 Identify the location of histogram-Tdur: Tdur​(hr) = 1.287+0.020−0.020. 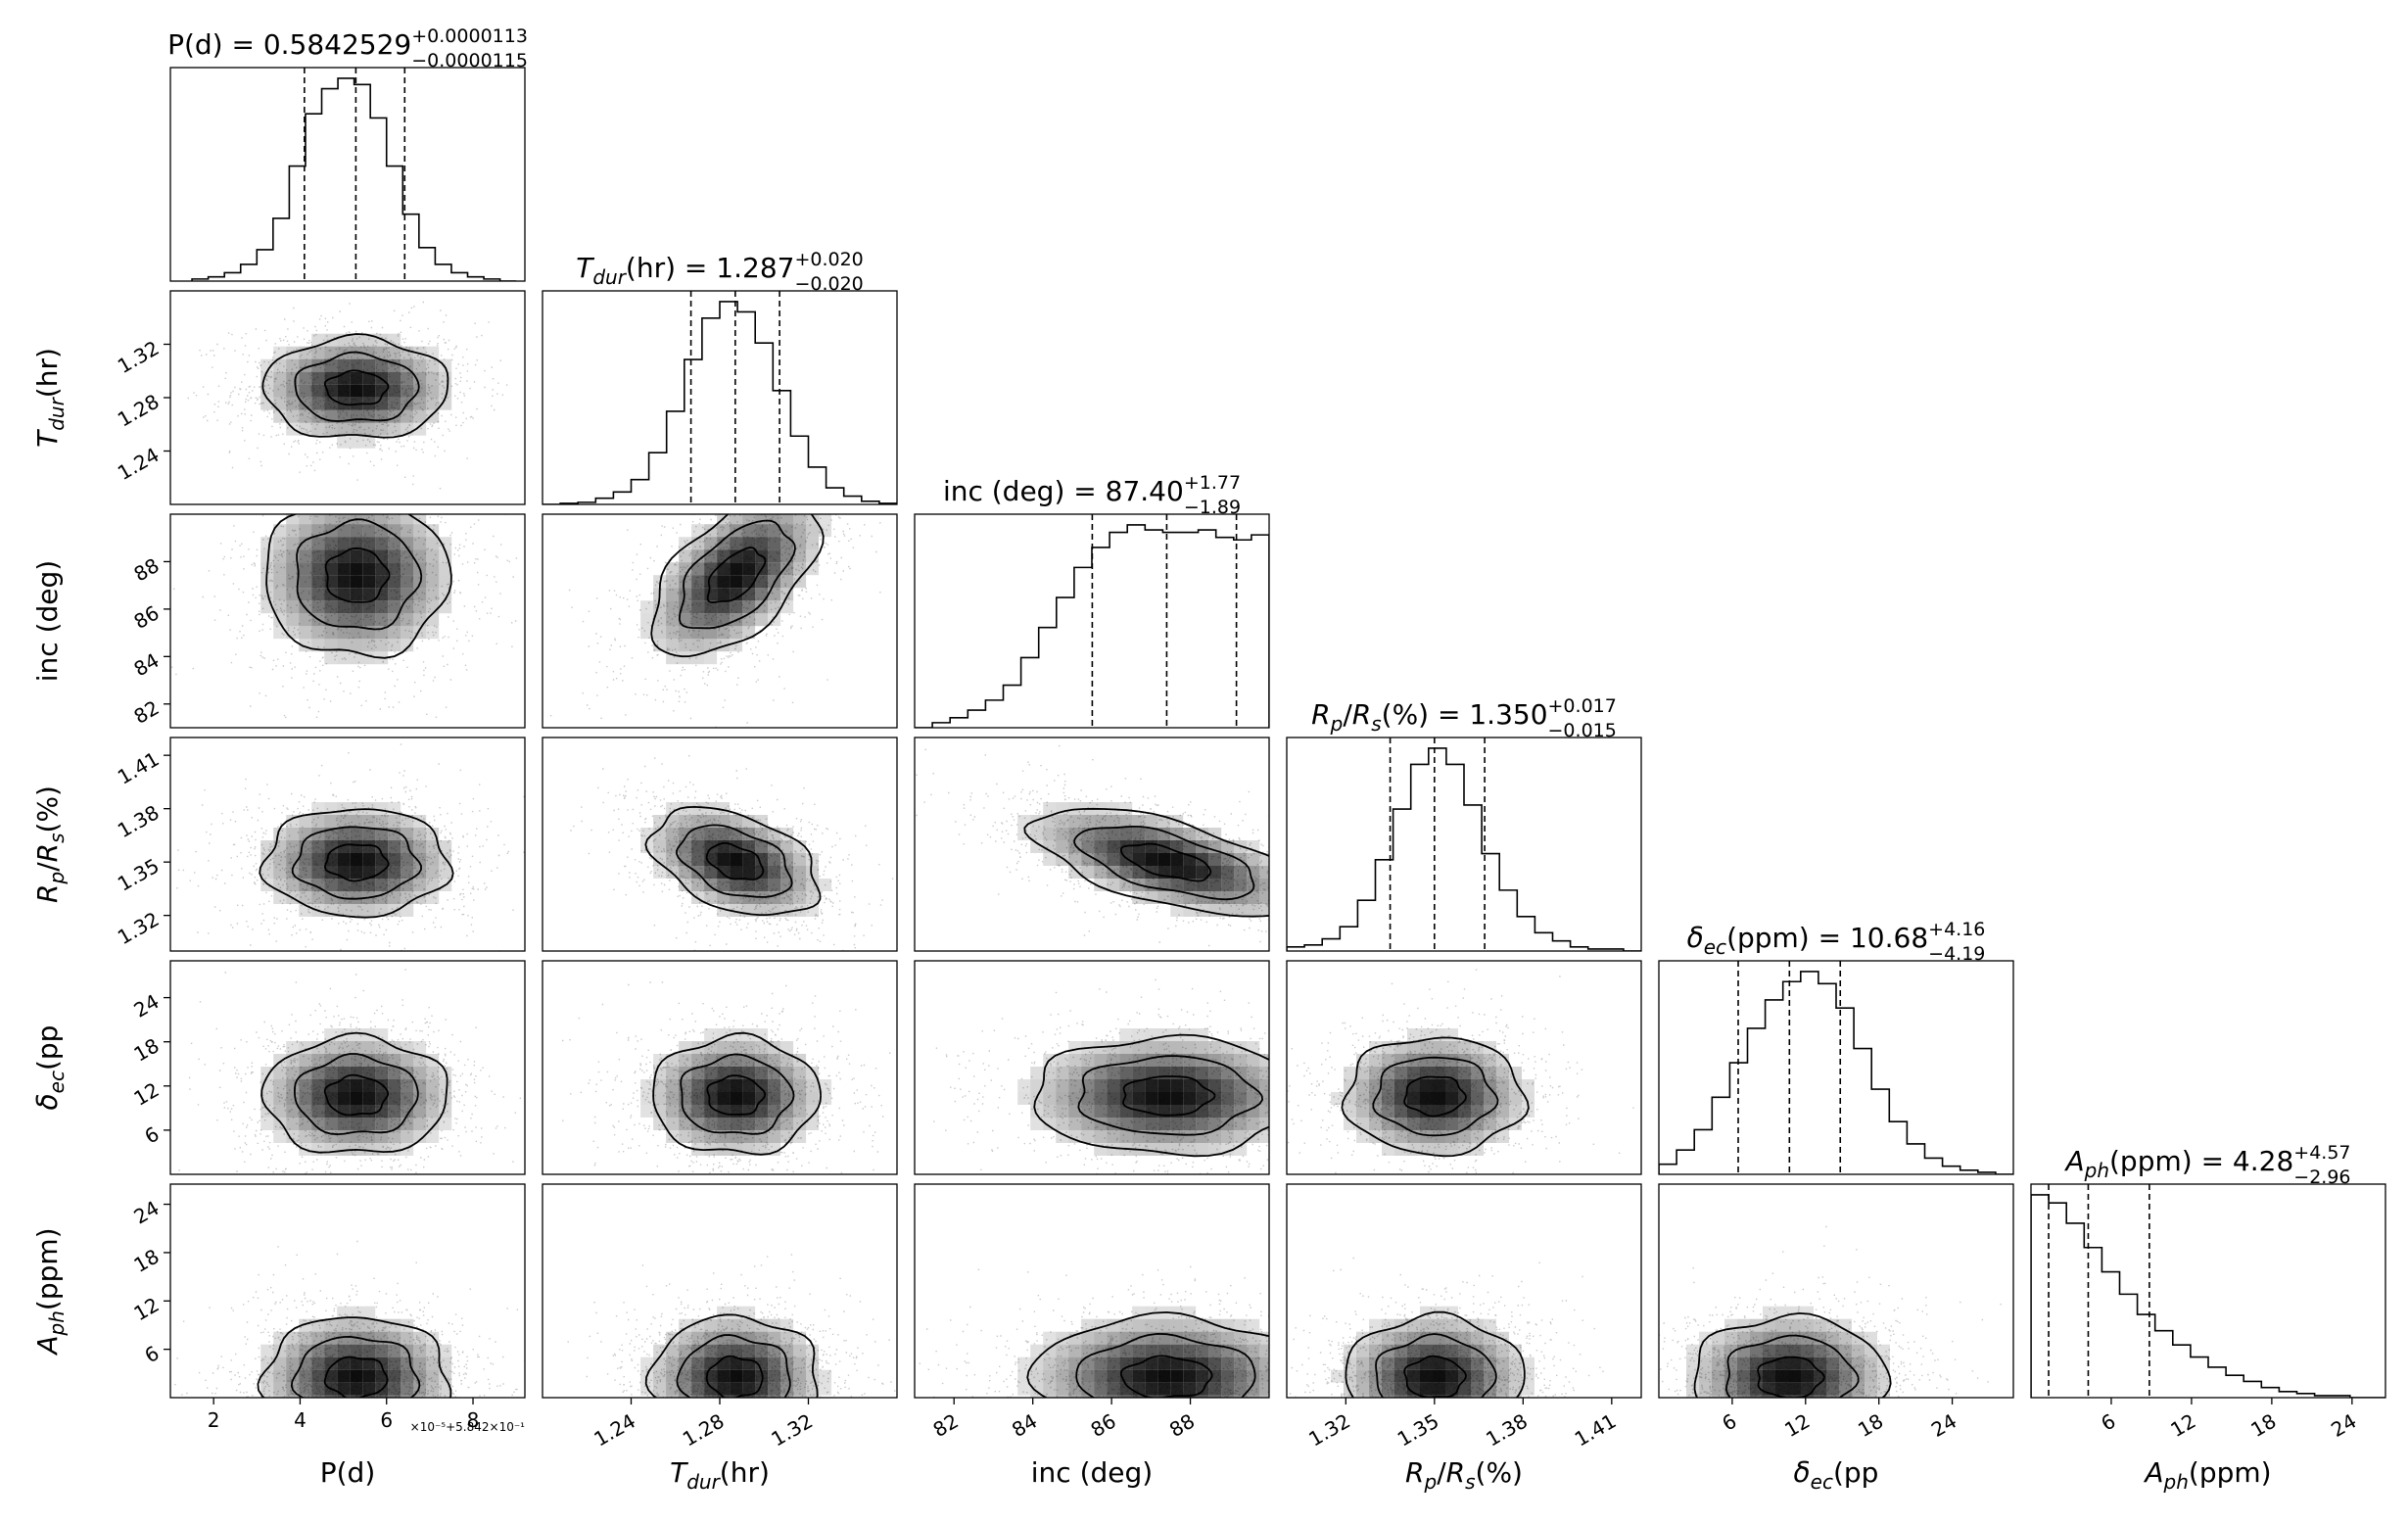
(720, 377).